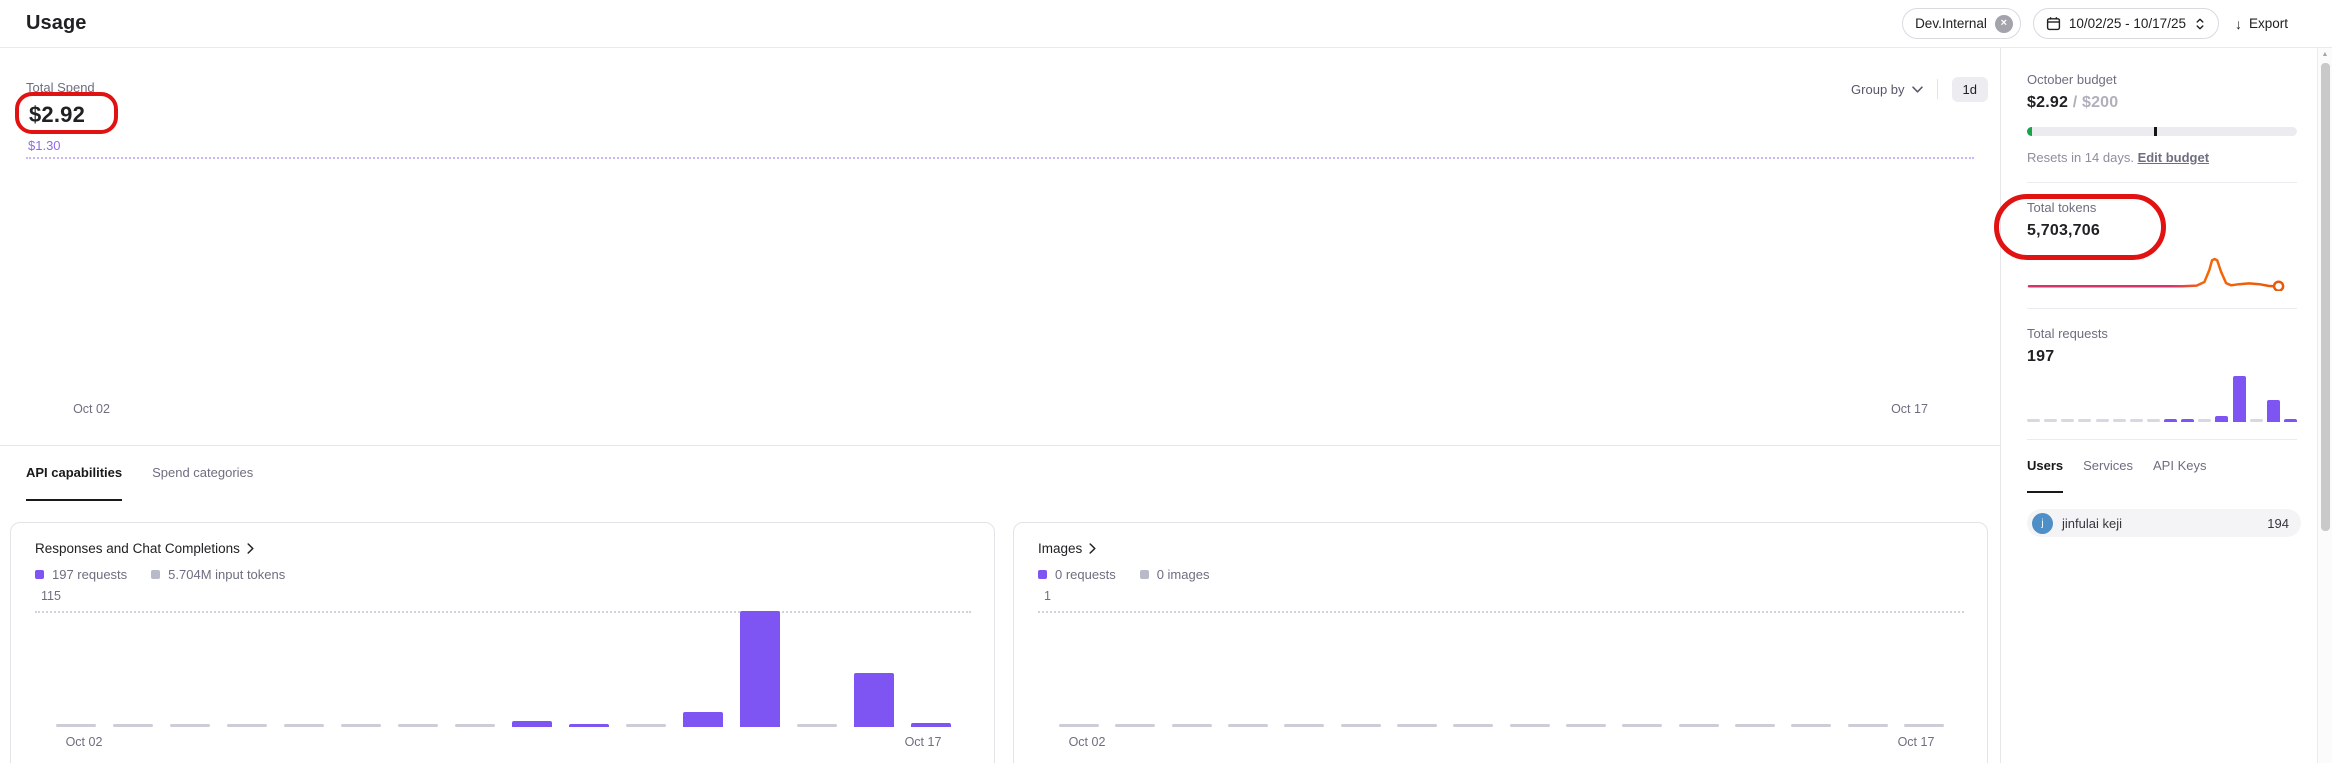 The image size is (2332, 763). Describe the element at coordinates (2041, 356) in the screenshot. I see `total-requests-value: 197` at that location.